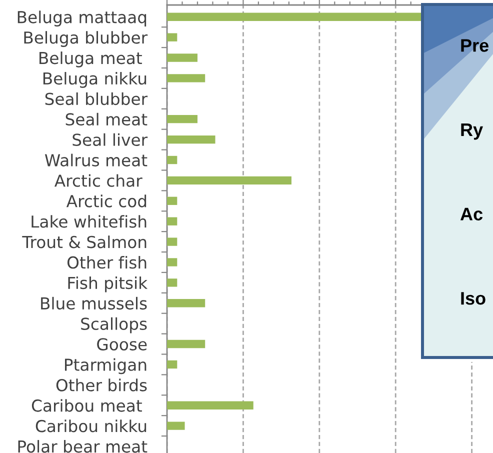  Describe the element at coordinates (94, 80) in the screenshot. I see `y-tick-label: Beluga nikku` at that location.